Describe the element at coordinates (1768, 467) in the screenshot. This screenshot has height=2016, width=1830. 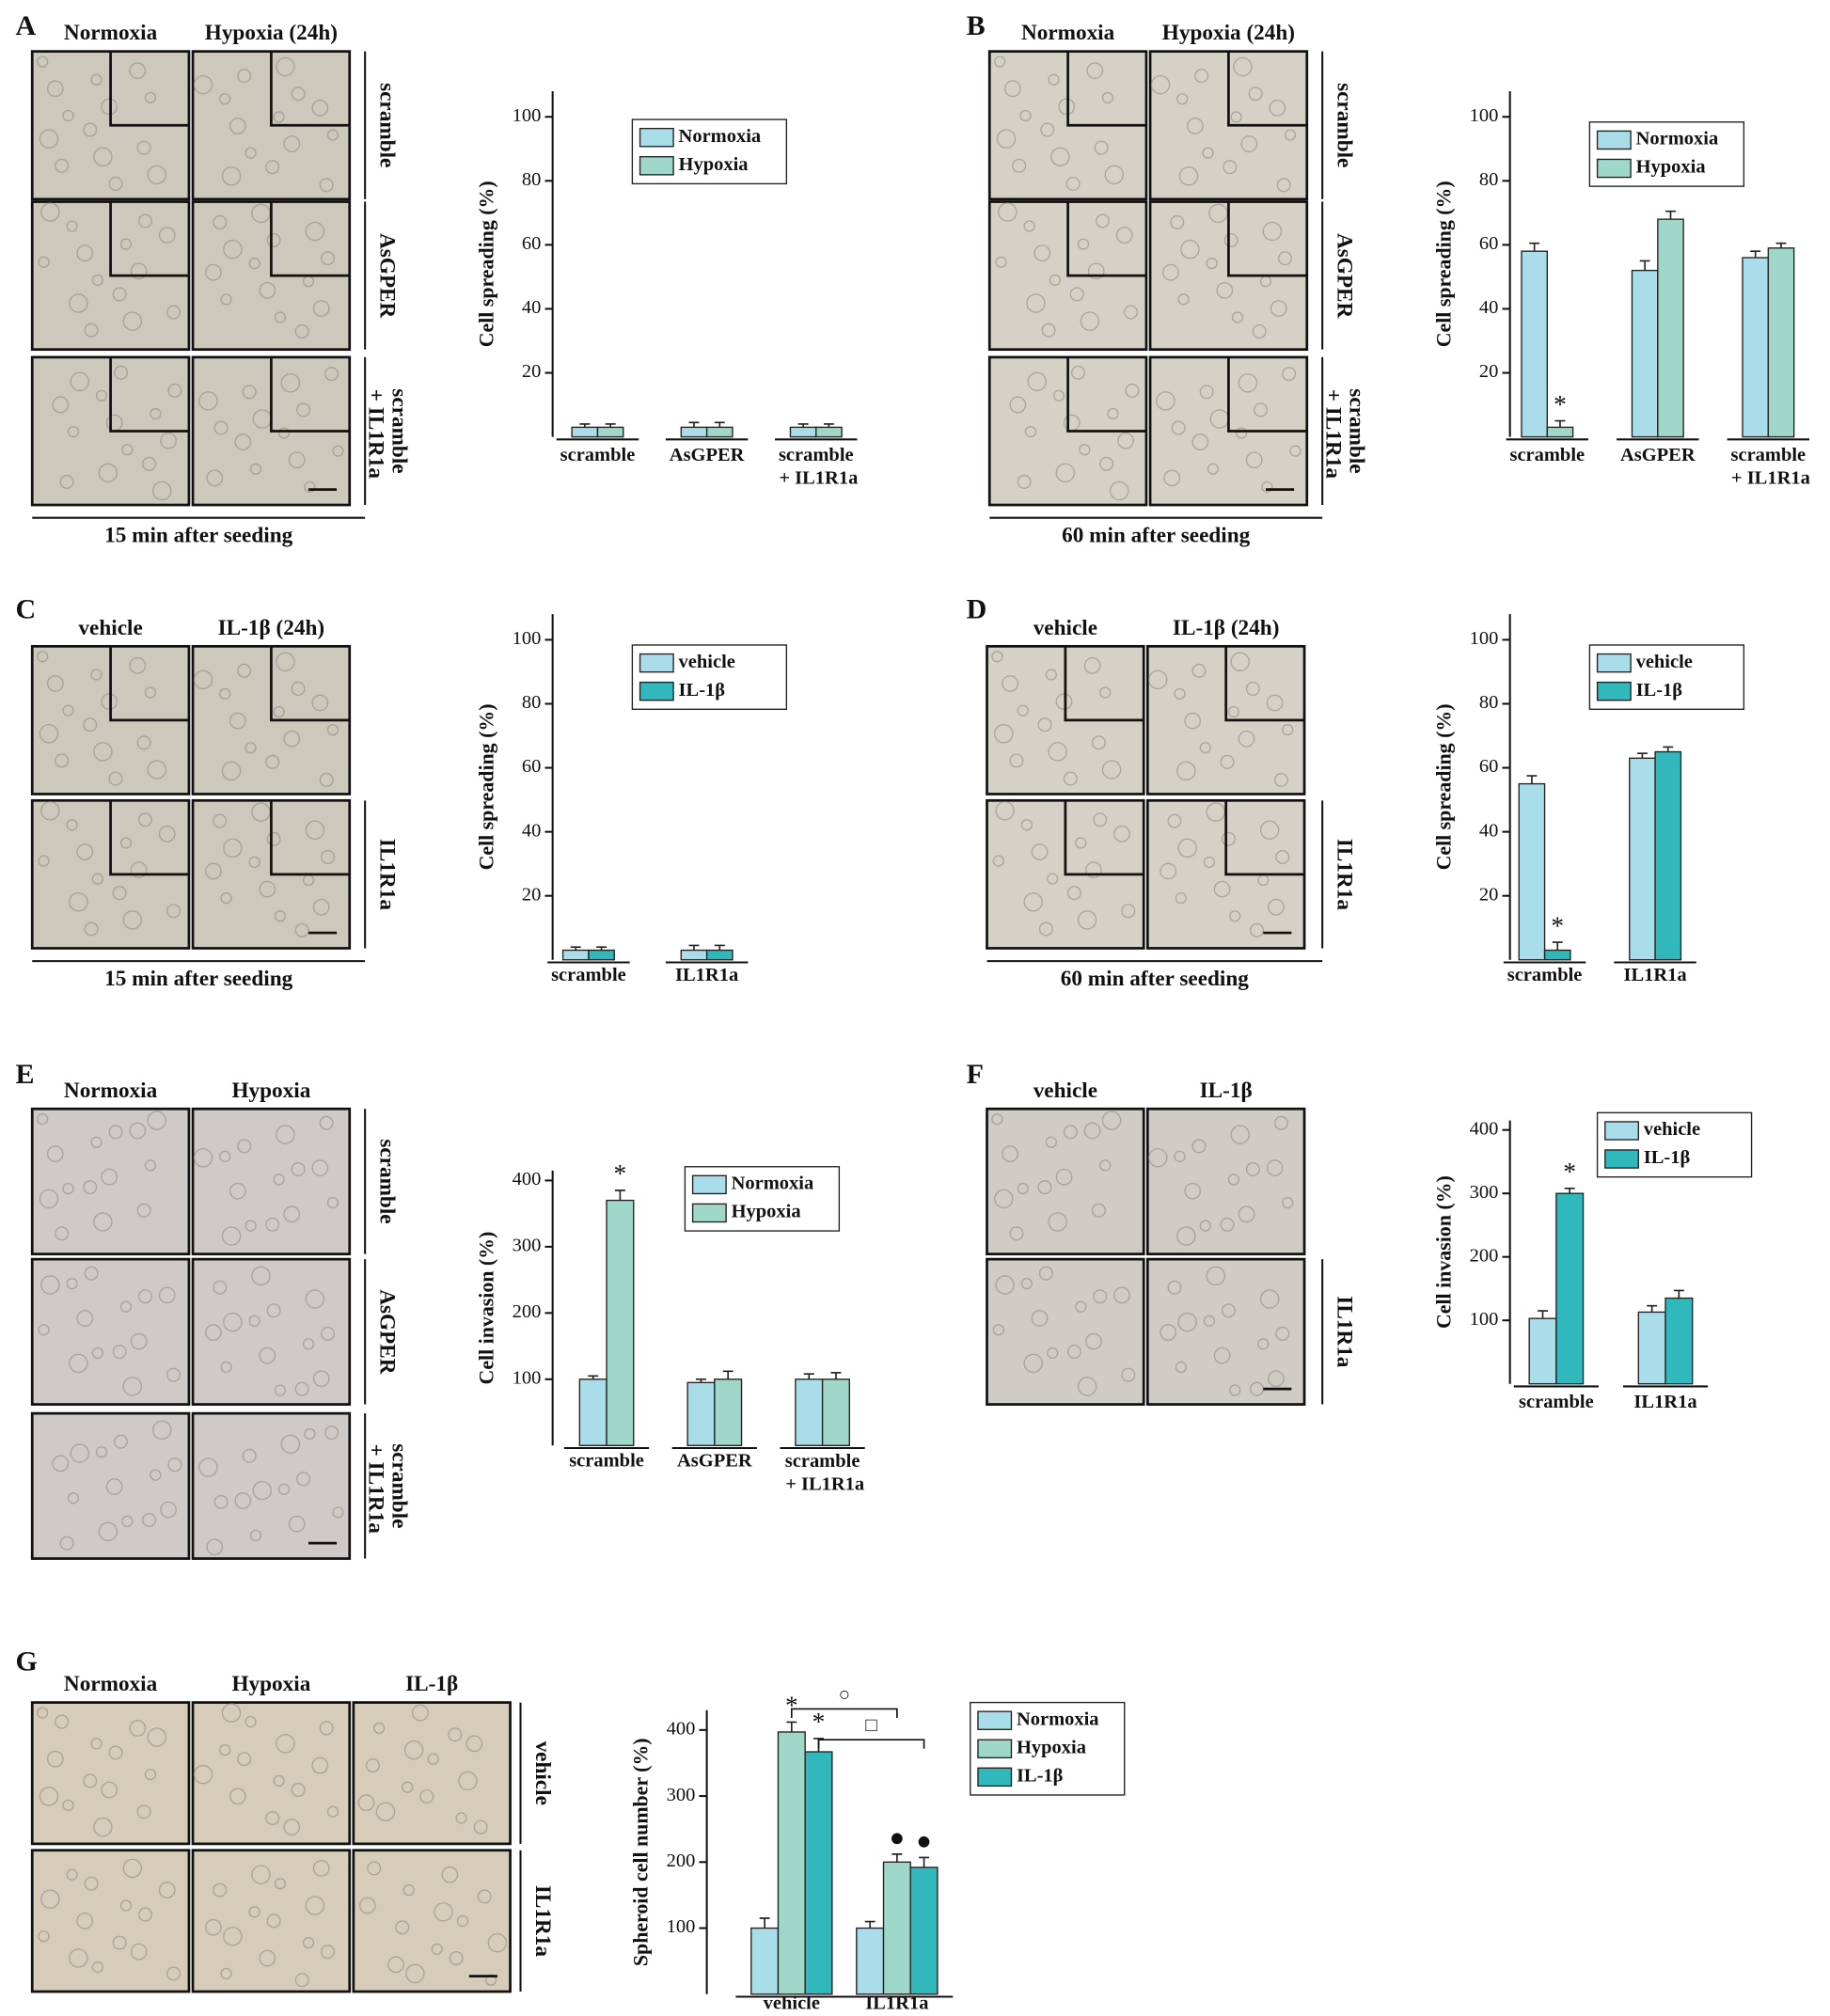
I see `x-tick-label: scramble + IL1R1a` at that location.